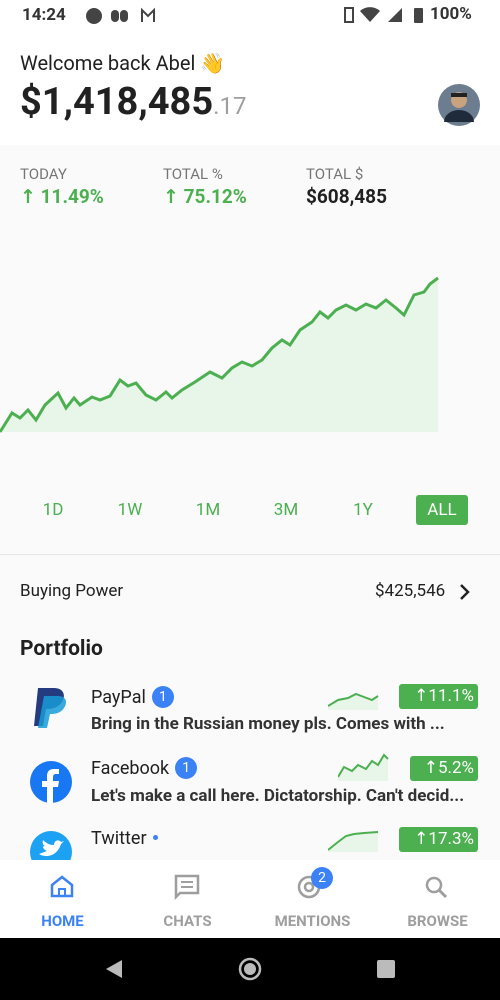 The height and width of the screenshot is (1000, 500). Describe the element at coordinates (451, 839) in the screenshot. I see `change-value: 17.3%` at that location.